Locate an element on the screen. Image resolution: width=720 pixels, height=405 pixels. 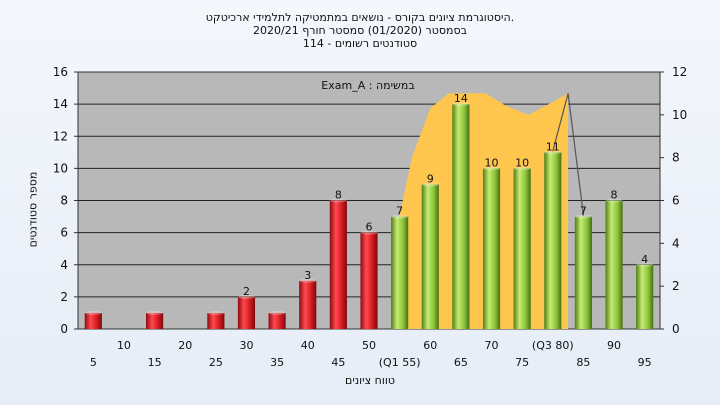
line-series is located at coordinates (568, 154).